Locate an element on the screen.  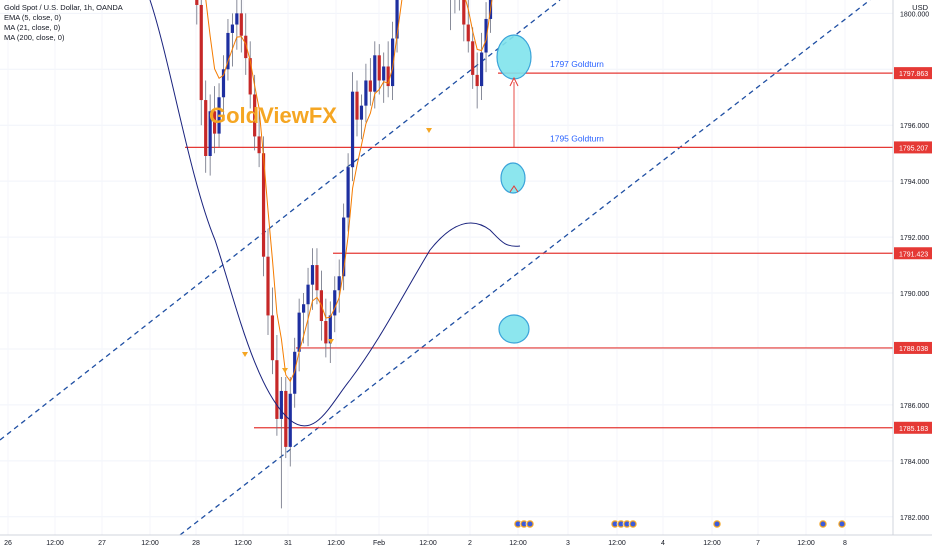
indicator-ma-21: MA (21, close, 0) is located at coordinates (32, 27).